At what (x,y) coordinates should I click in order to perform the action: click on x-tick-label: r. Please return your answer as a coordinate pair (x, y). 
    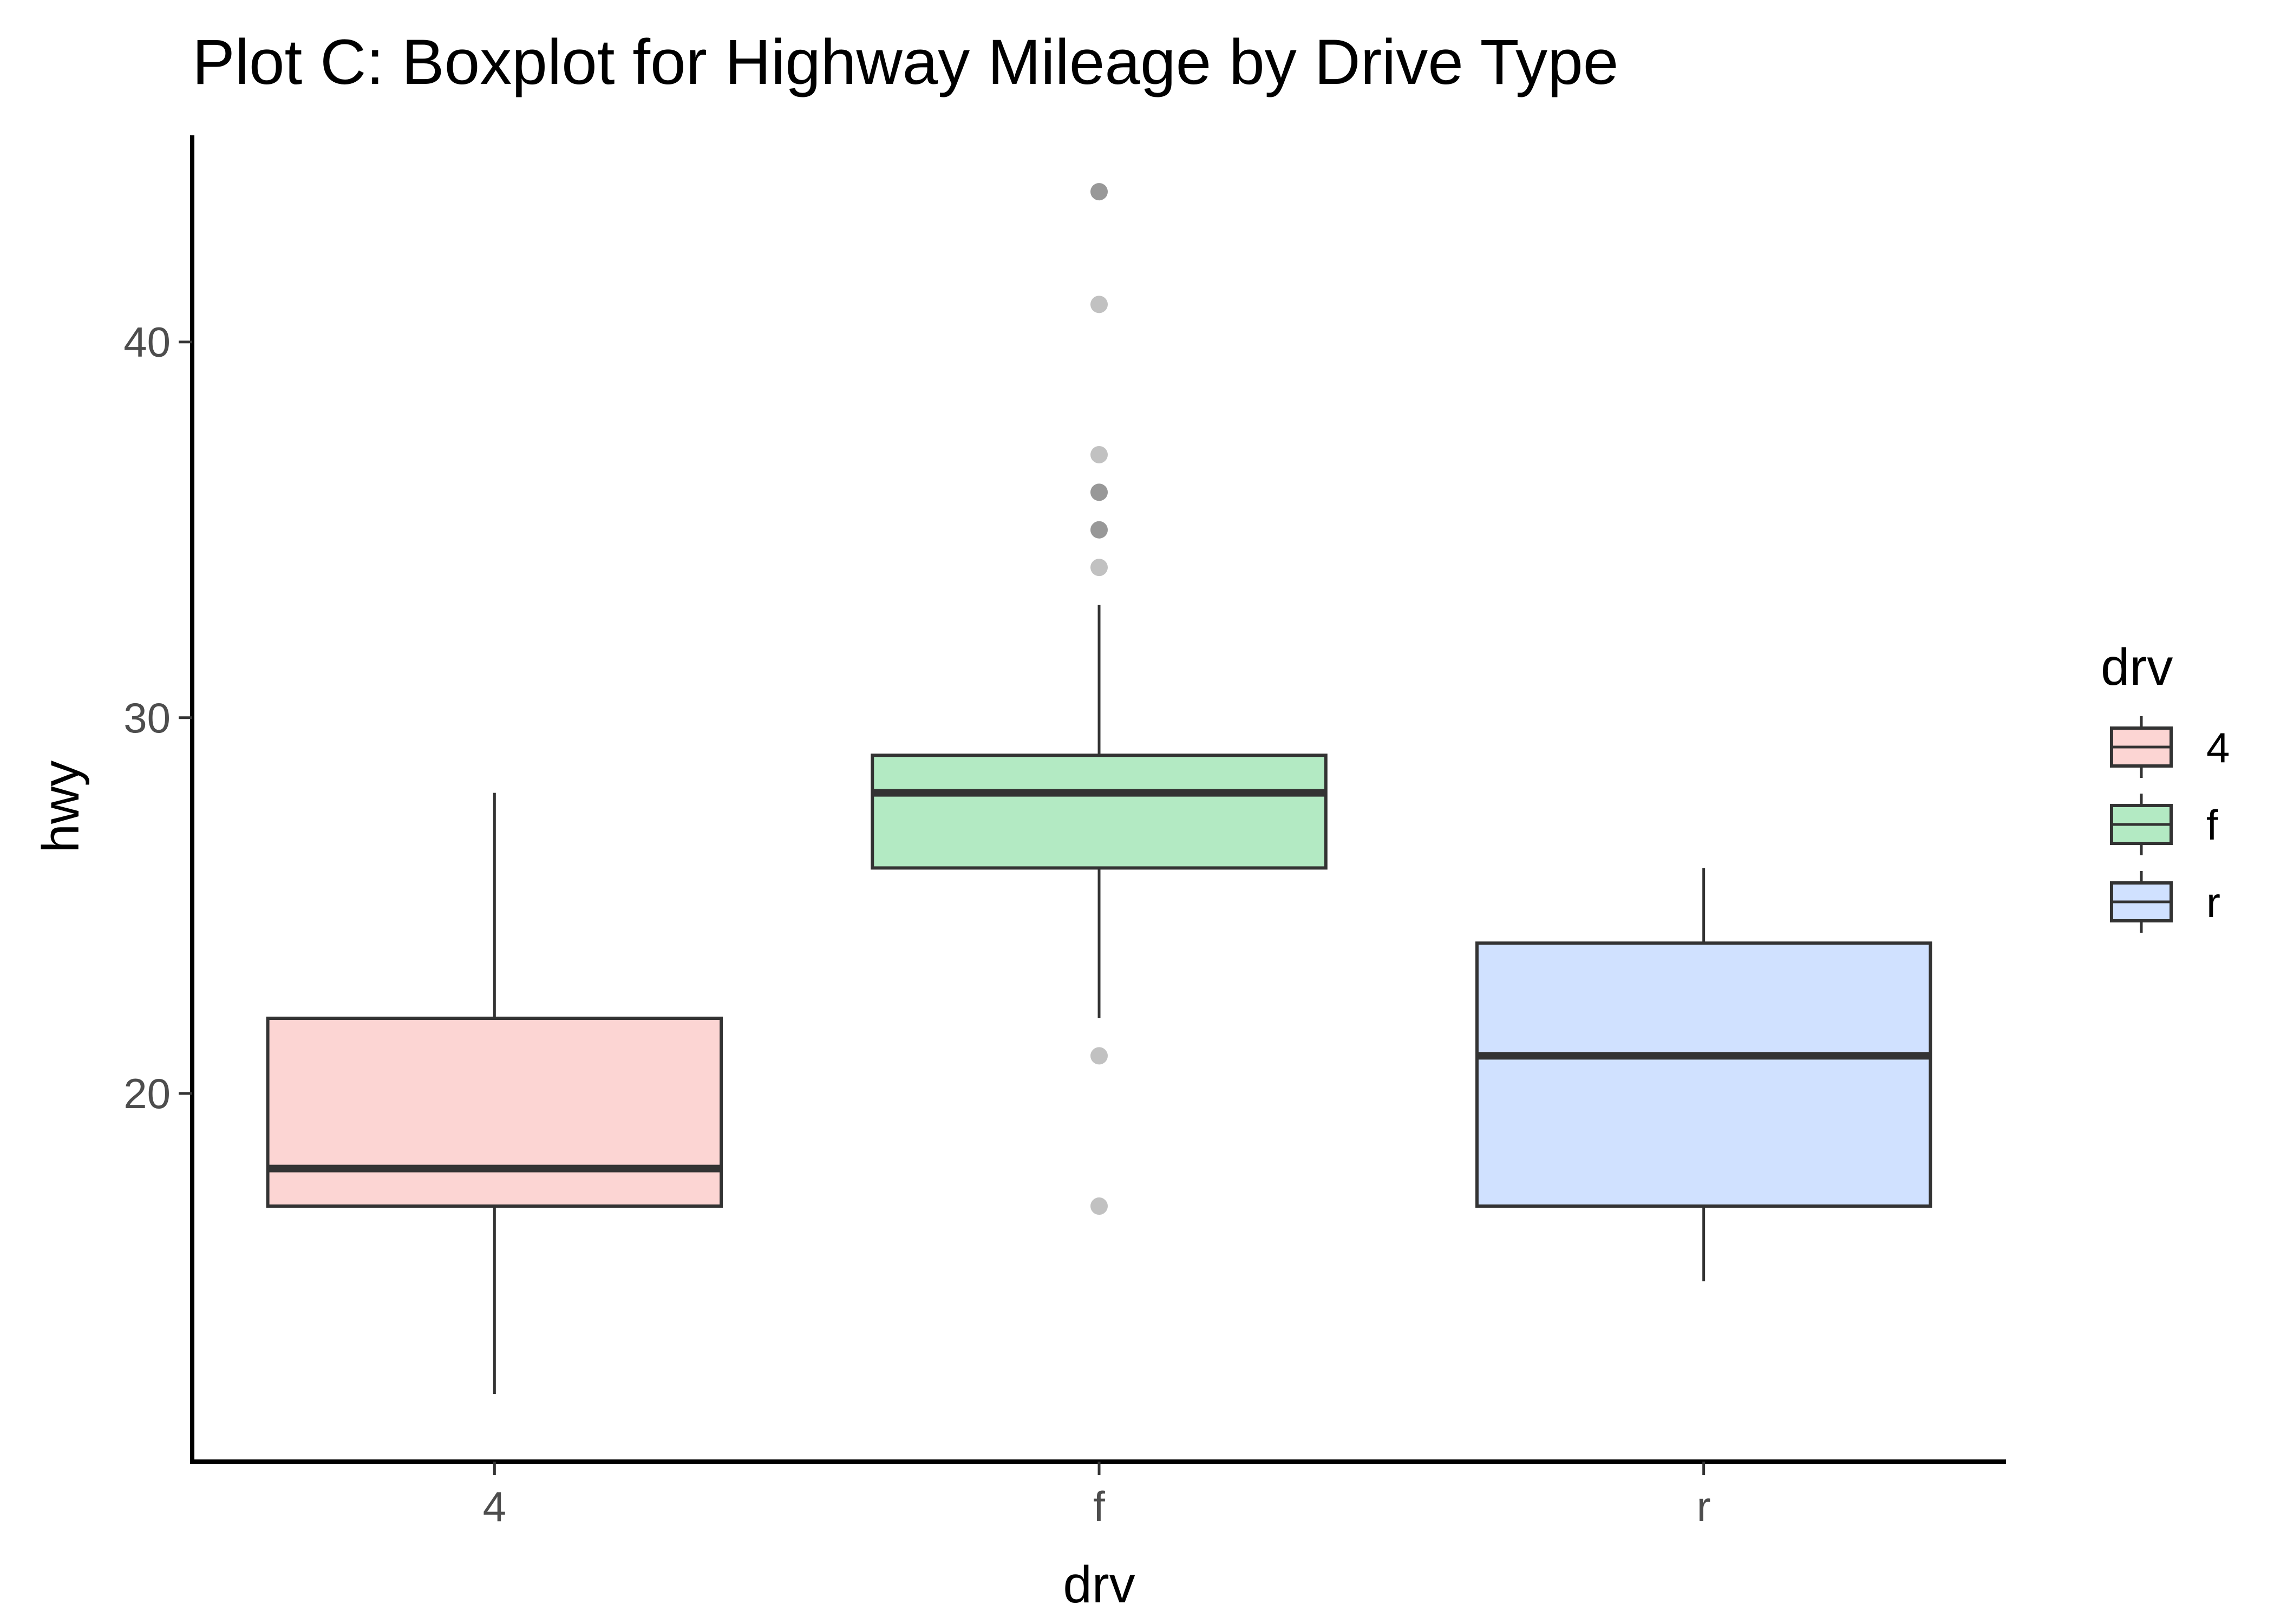
    Looking at the image, I should click on (1704, 1506).